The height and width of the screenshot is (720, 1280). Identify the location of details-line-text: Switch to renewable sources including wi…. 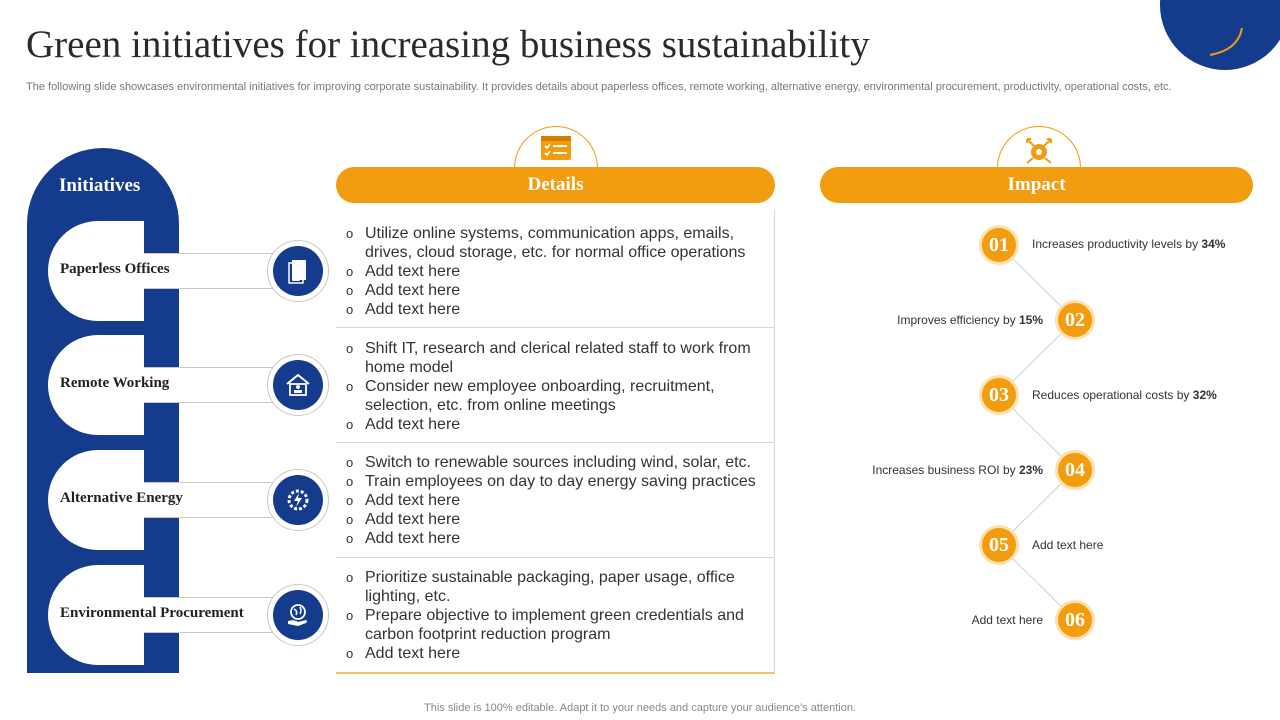
(558, 462).